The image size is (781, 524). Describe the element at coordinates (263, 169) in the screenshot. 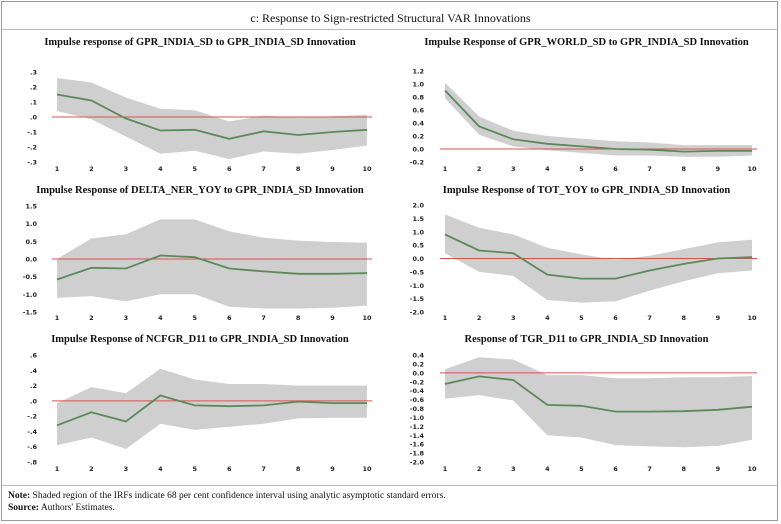

I see `chart1-x-tick-label: 7` at that location.